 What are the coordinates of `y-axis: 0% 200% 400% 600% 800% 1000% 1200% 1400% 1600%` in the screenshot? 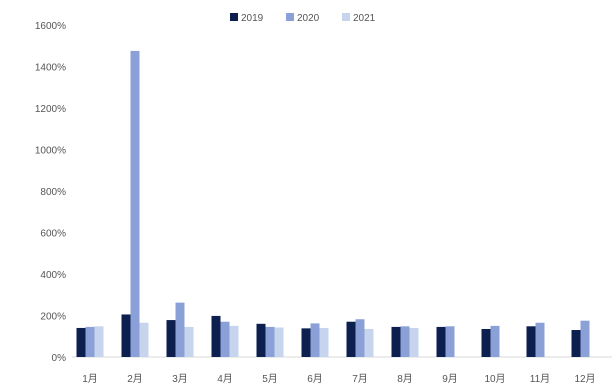 It's located at (50, 192).